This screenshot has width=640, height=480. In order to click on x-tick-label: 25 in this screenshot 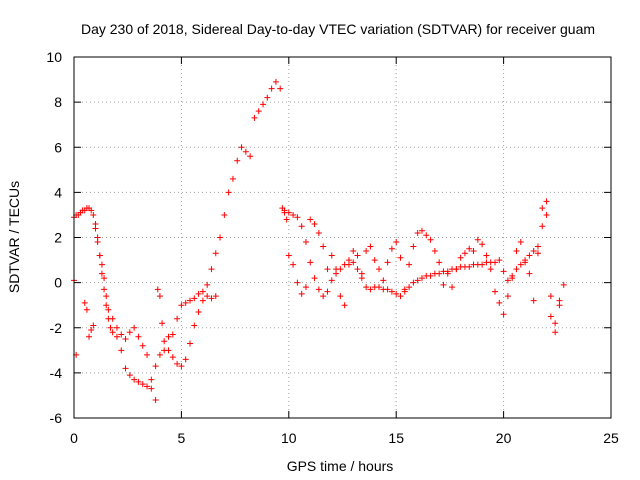, I will do `click(611, 438)`.